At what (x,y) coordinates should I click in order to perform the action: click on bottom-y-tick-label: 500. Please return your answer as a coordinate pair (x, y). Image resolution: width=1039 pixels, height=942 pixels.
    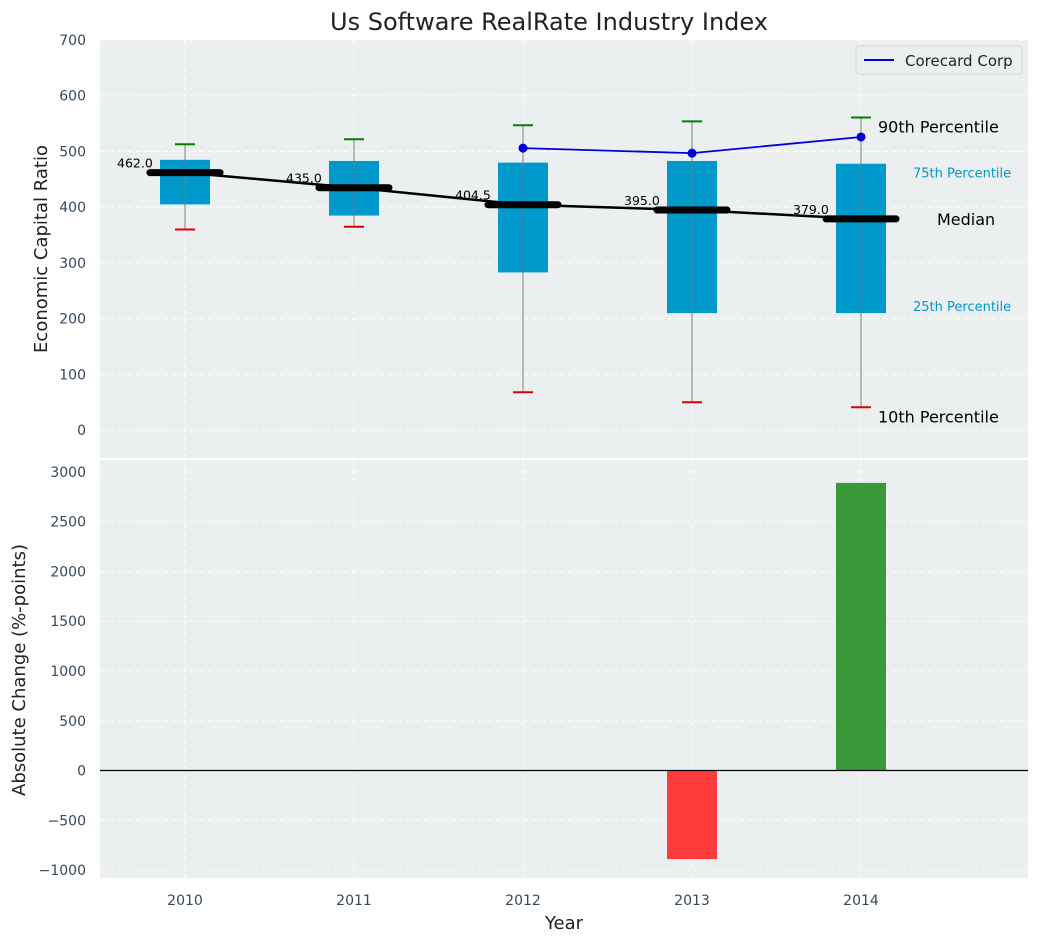
    Looking at the image, I should click on (72, 722).